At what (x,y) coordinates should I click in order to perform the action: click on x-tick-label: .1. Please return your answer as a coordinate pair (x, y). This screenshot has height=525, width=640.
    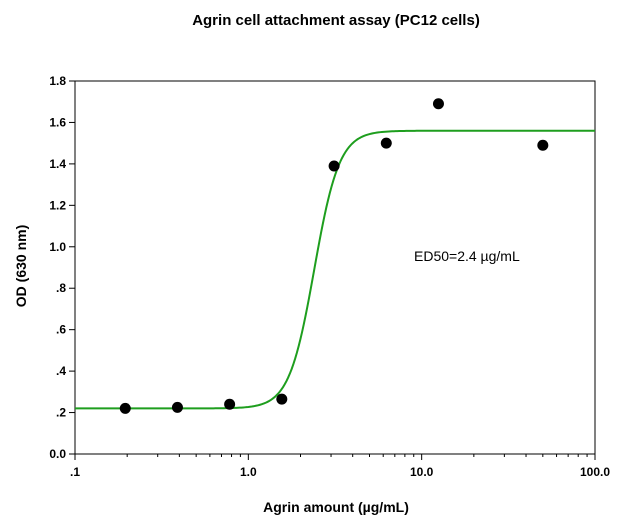
    Looking at the image, I should click on (75, 472).